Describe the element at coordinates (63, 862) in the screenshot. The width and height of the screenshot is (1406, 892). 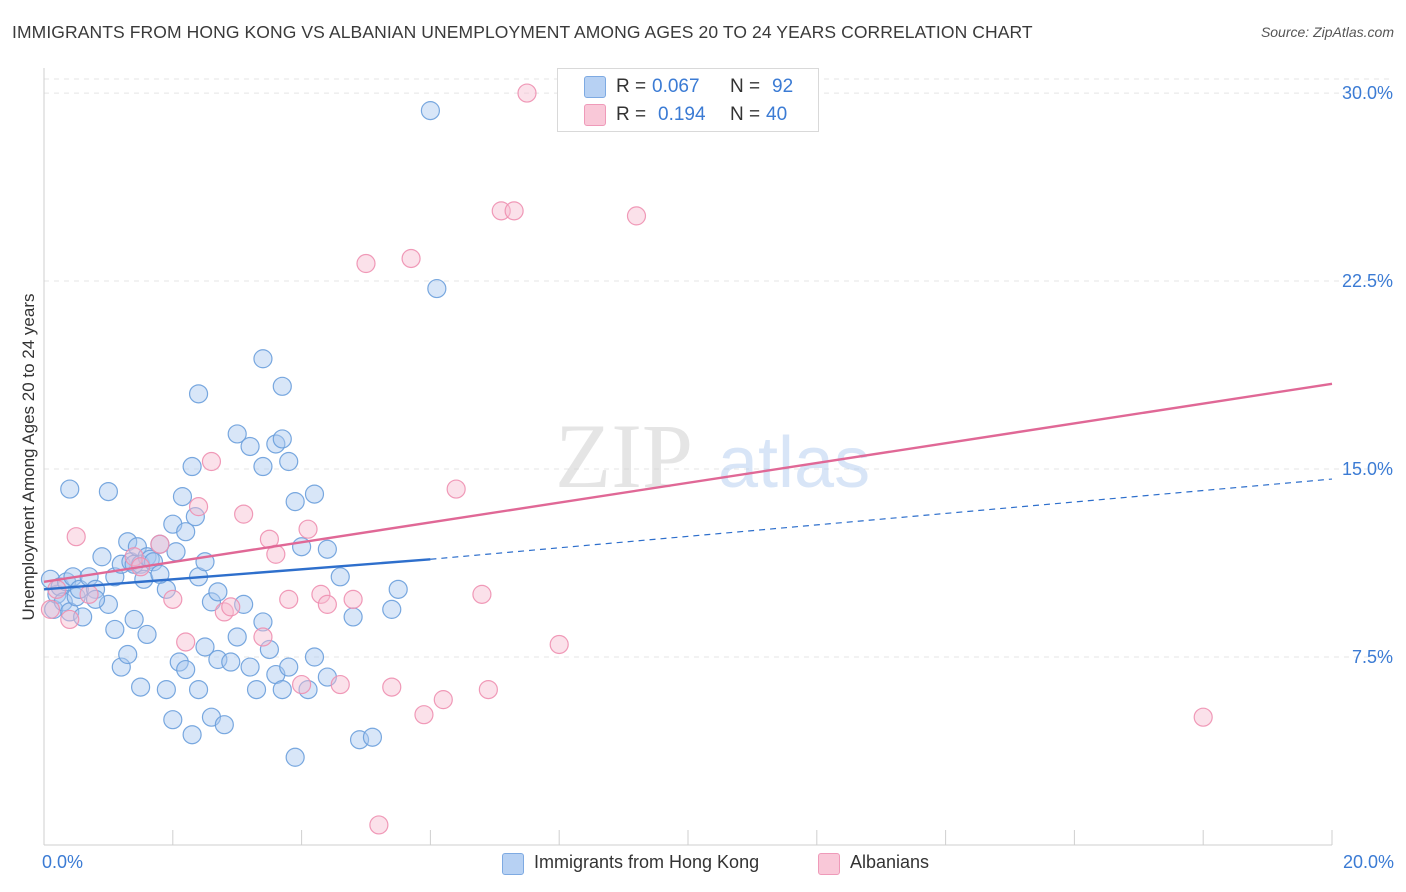
I see `x-tick-label-min: 0.0%` at that location.